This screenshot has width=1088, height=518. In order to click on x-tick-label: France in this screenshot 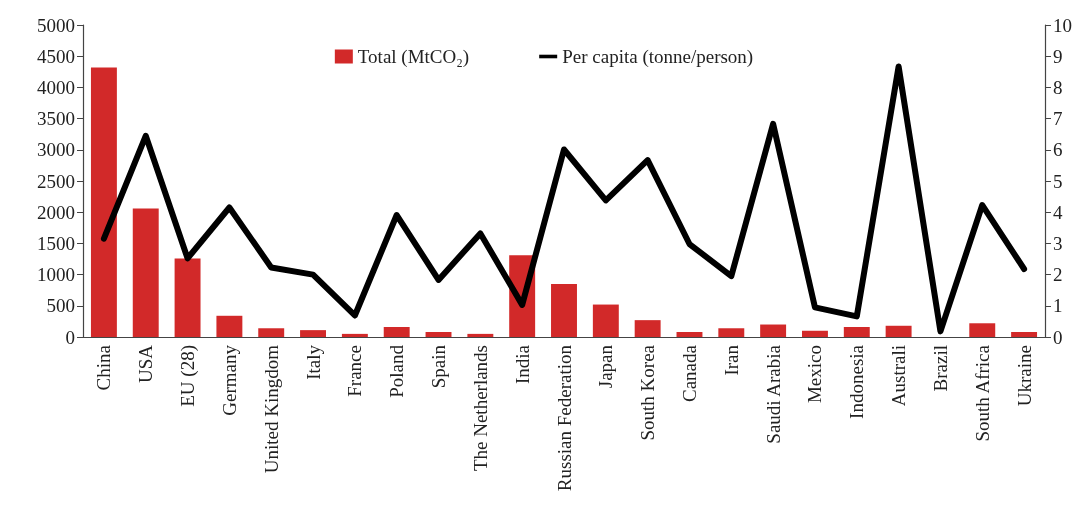, I will do `click(355, 371)`.